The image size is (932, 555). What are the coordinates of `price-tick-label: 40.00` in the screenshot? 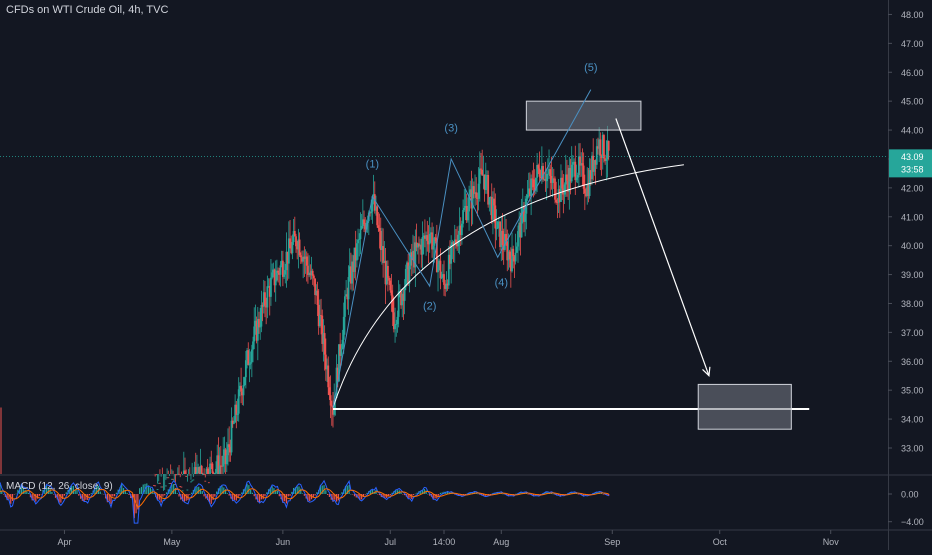 It's located at (912, 246).